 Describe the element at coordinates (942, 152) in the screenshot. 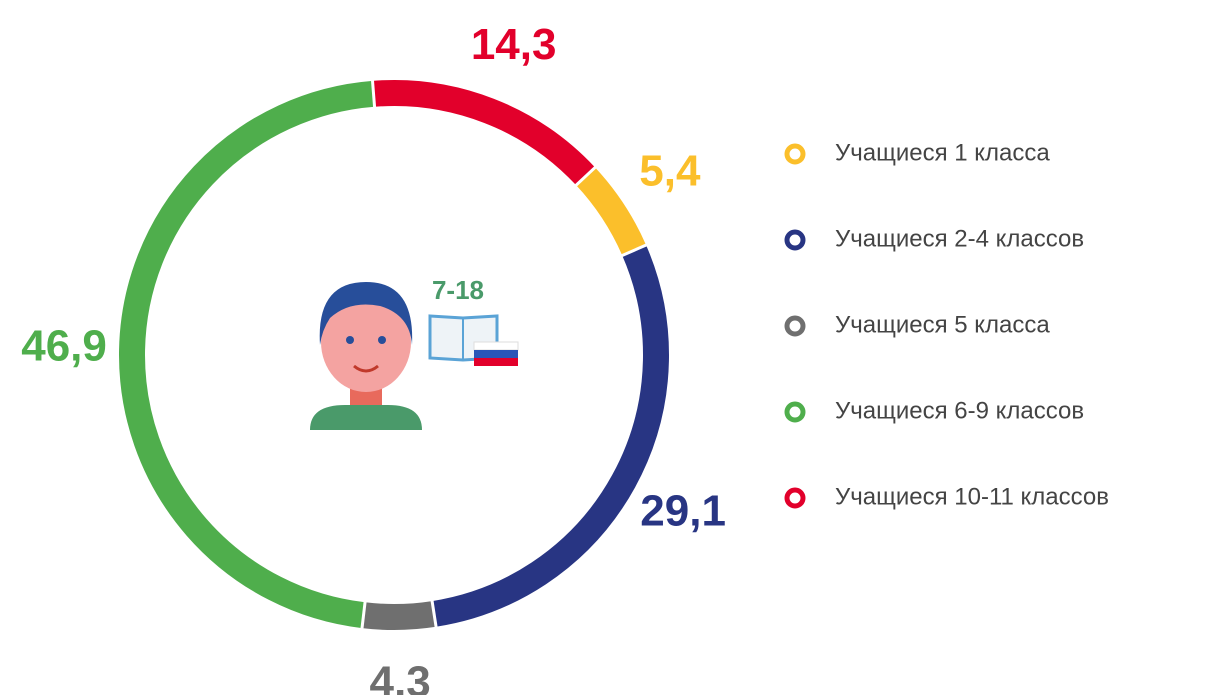

I see `legend-label: Учащиеся 1 класса` at that location.